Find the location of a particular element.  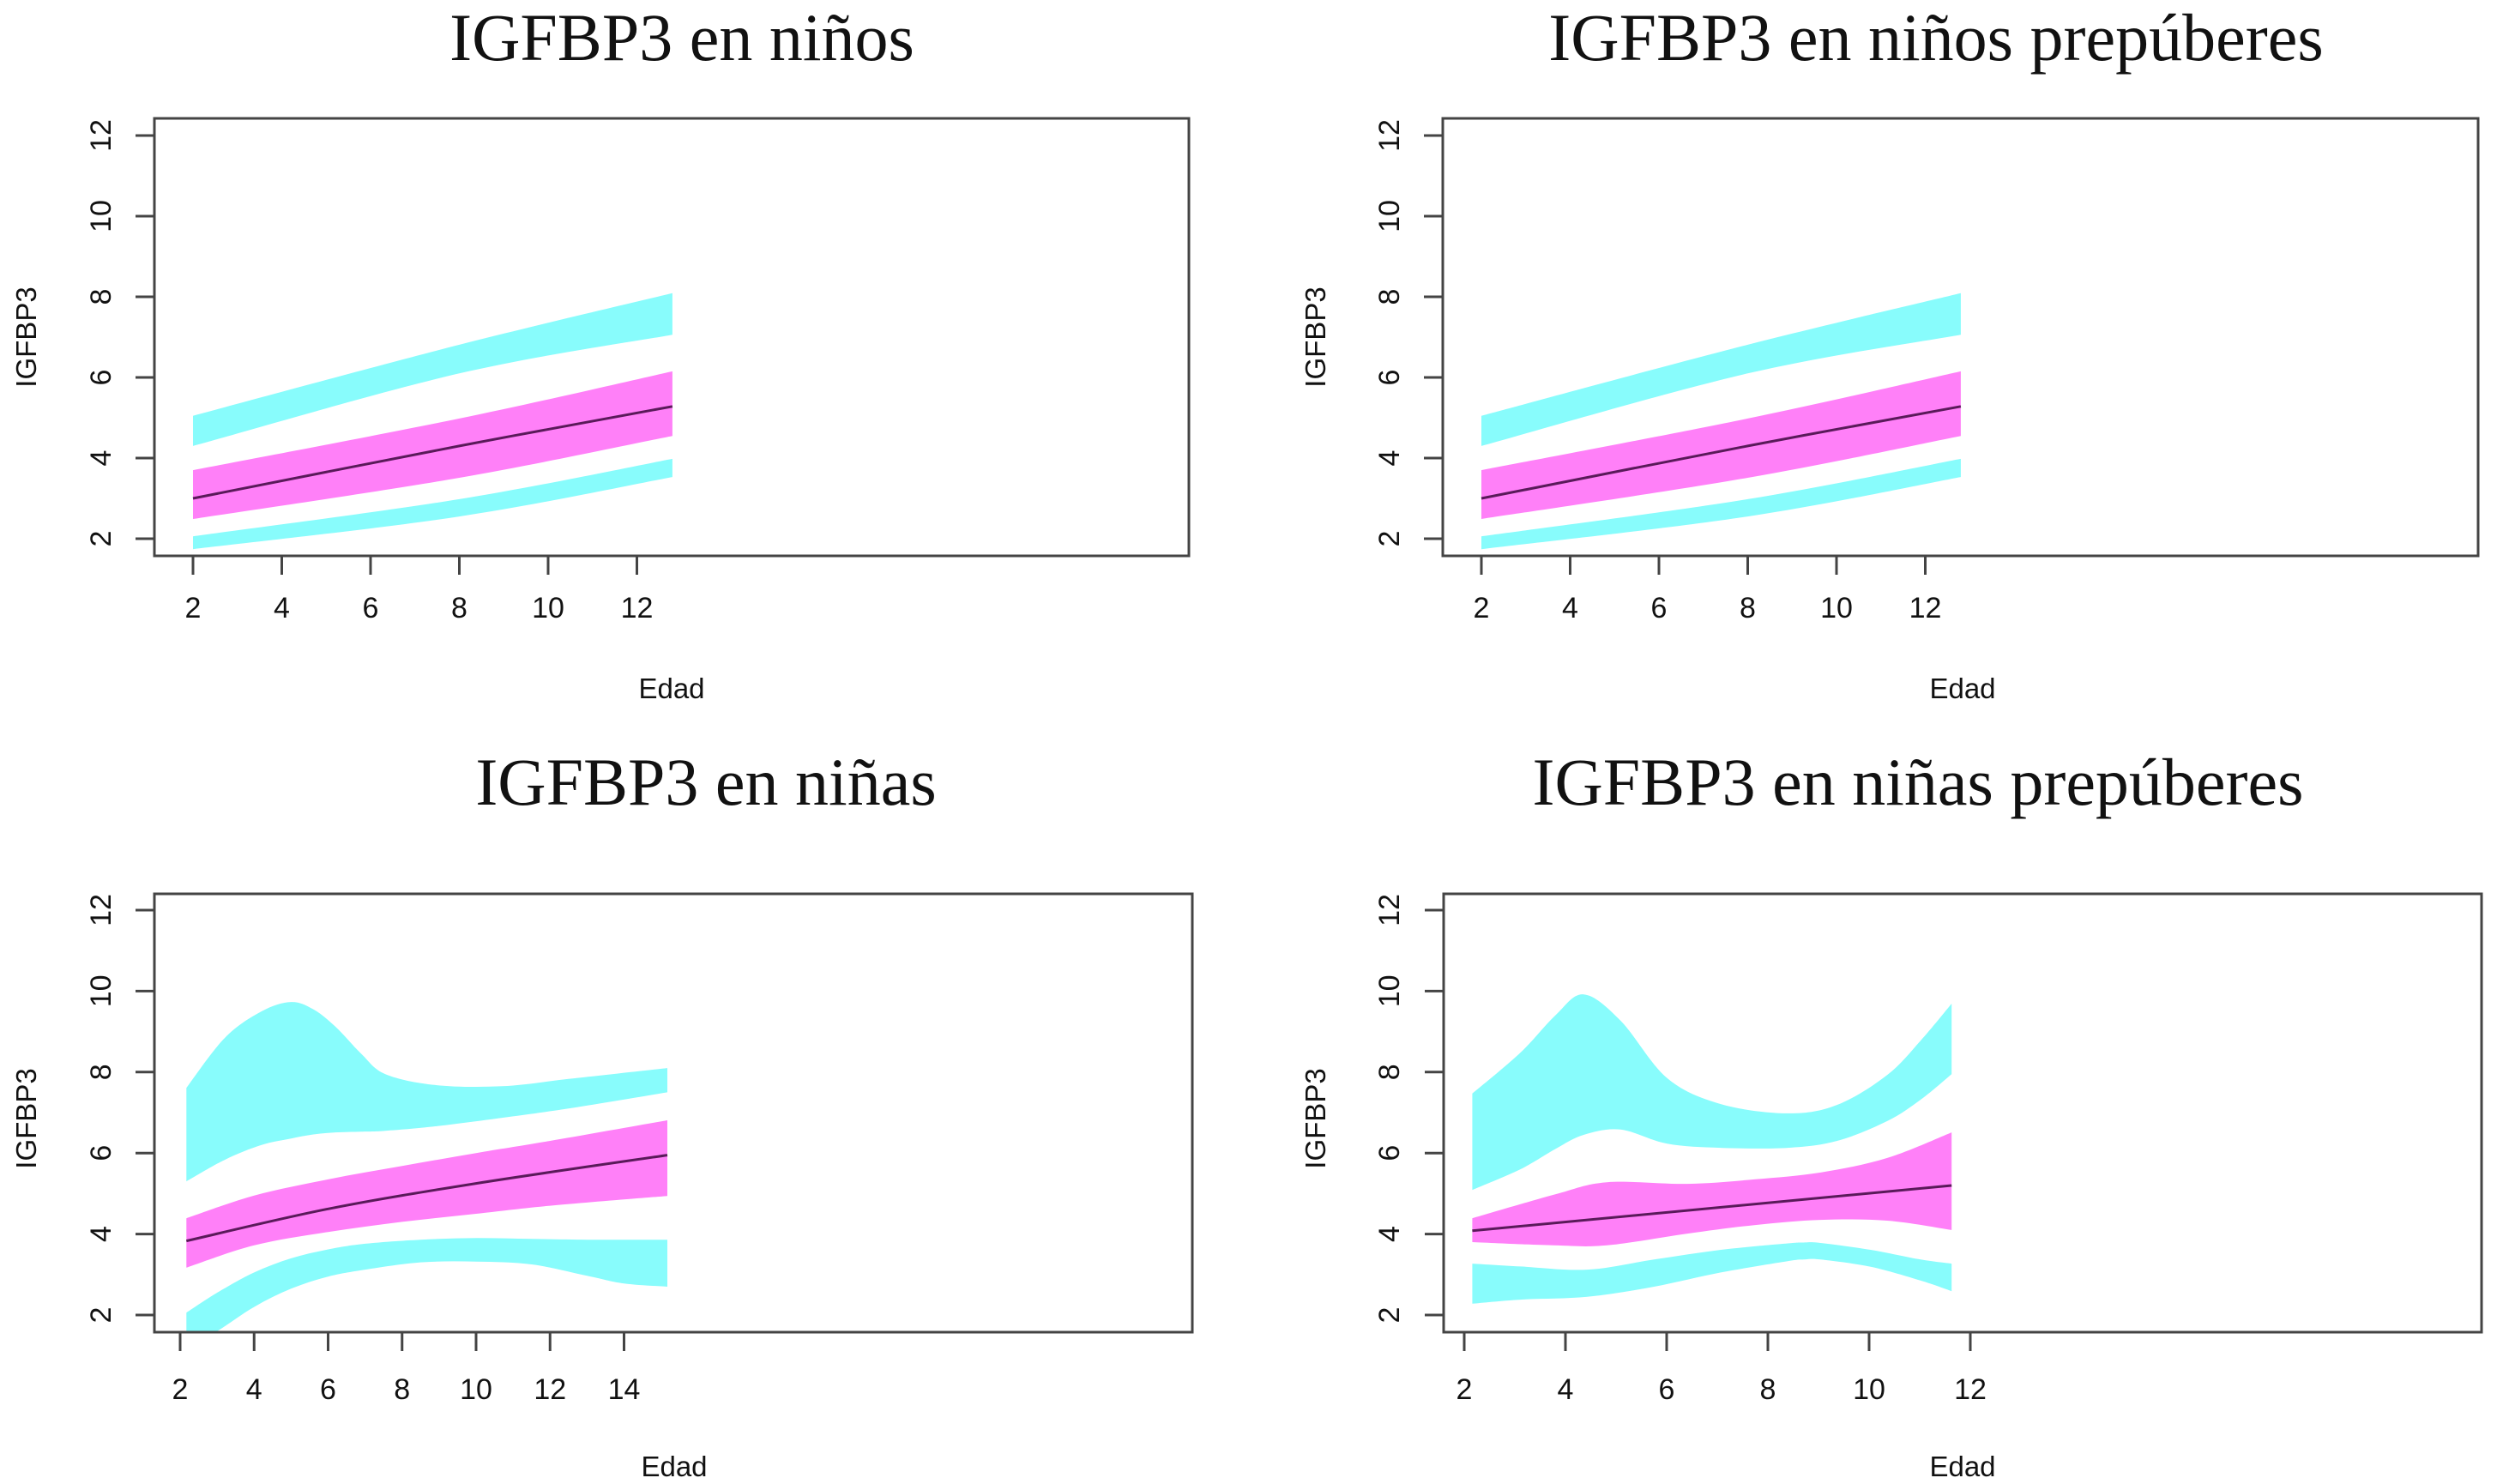

chart-title: IGFBP3 en niñas is located at coordinates (705, 782).